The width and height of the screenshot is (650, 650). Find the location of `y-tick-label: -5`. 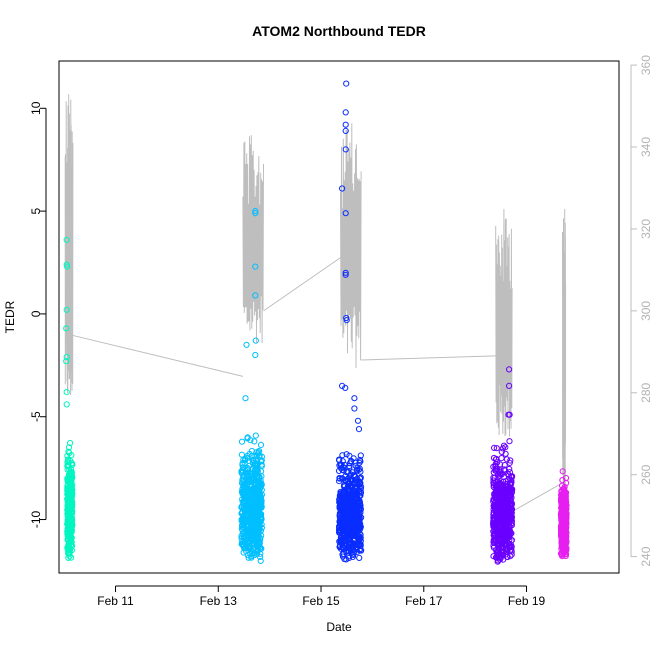

y-tick-label: -5 is located at coordinates (36, 416).